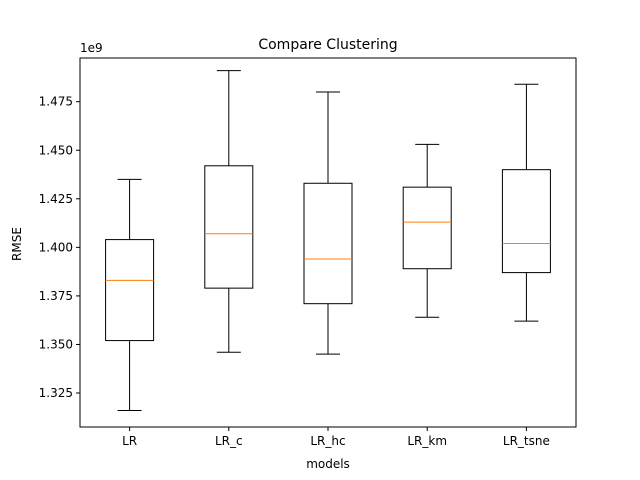 The image size is (640, 480). Describe the element at coordinates (56, 247) in the screenshot. I see `y-tick-label: 1.400` at that location.